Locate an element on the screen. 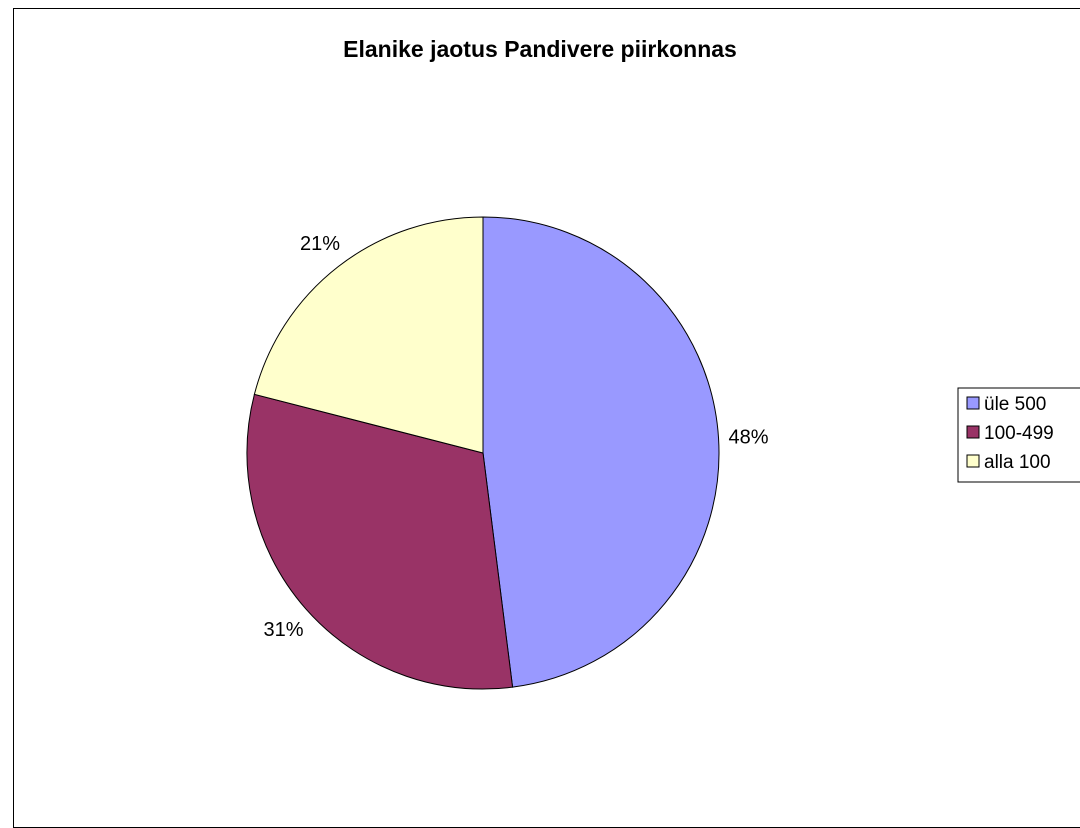  slice-label-3: 21% is located at coordinates (320, 244).